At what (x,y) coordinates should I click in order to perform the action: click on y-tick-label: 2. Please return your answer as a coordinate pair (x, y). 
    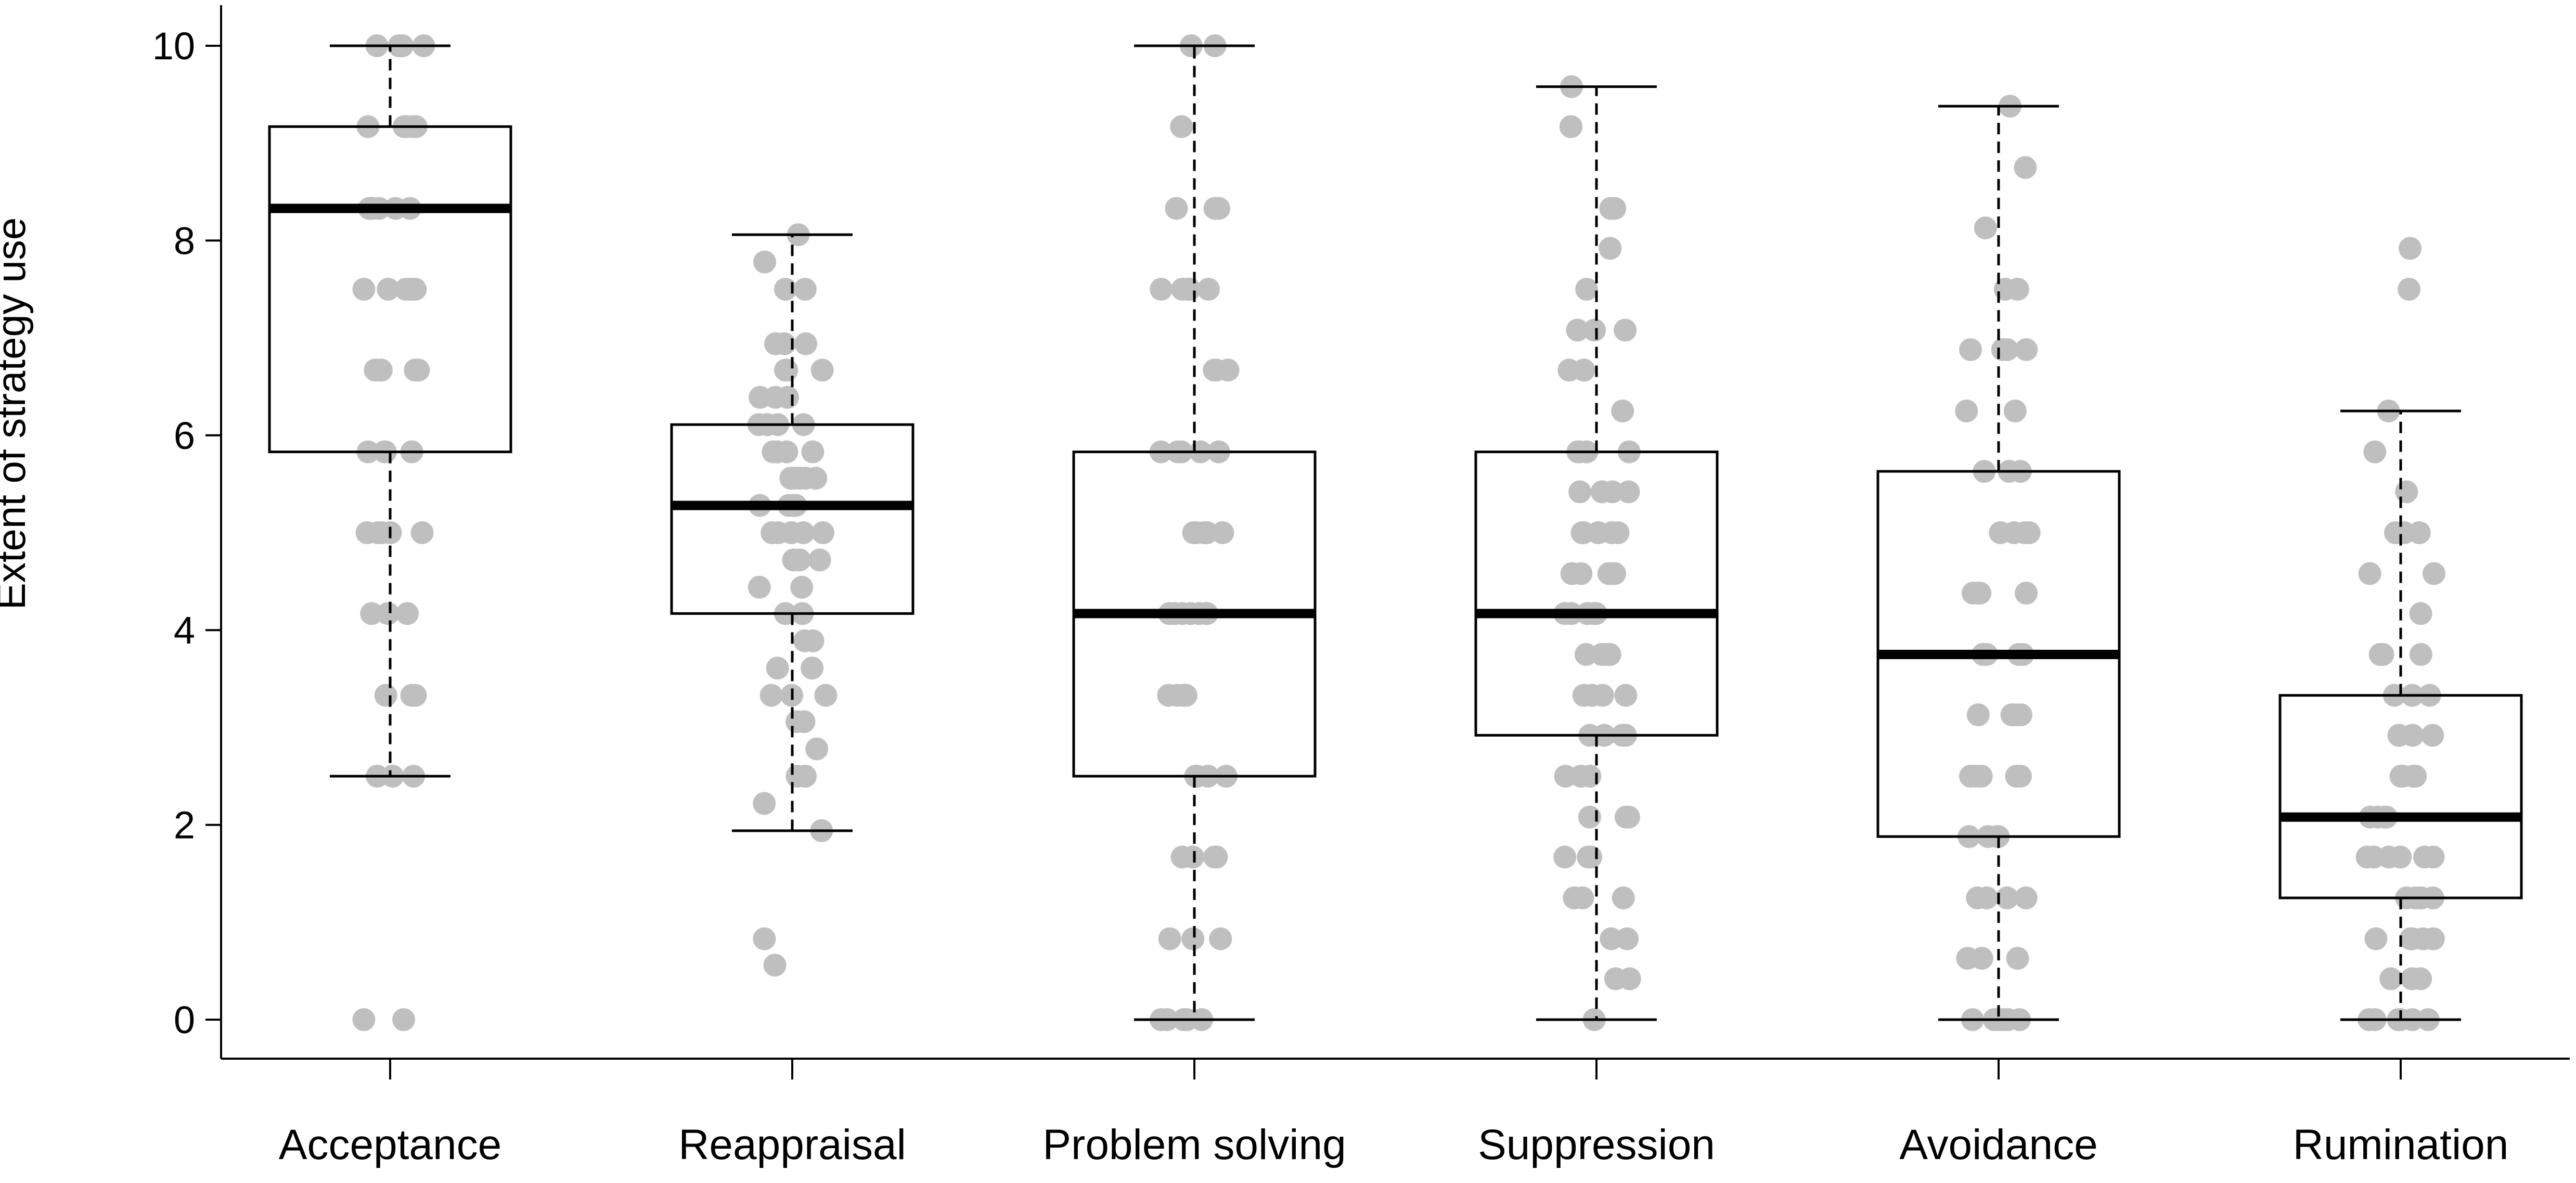
    Looking at the image, I should click on (184, 825).